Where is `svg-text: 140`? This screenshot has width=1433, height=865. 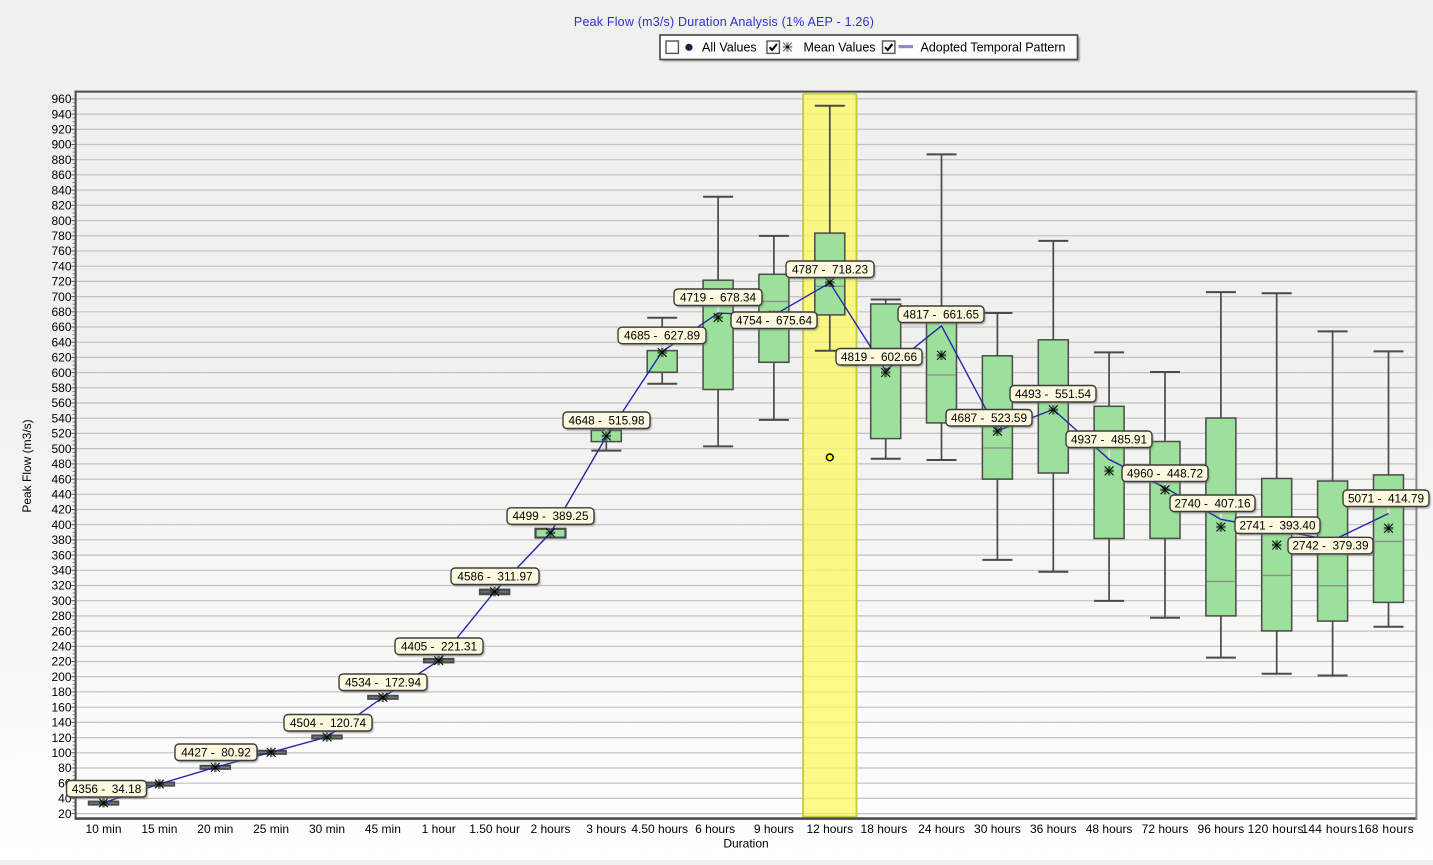
svg-text: 140 is located at coordinates (61, 723).